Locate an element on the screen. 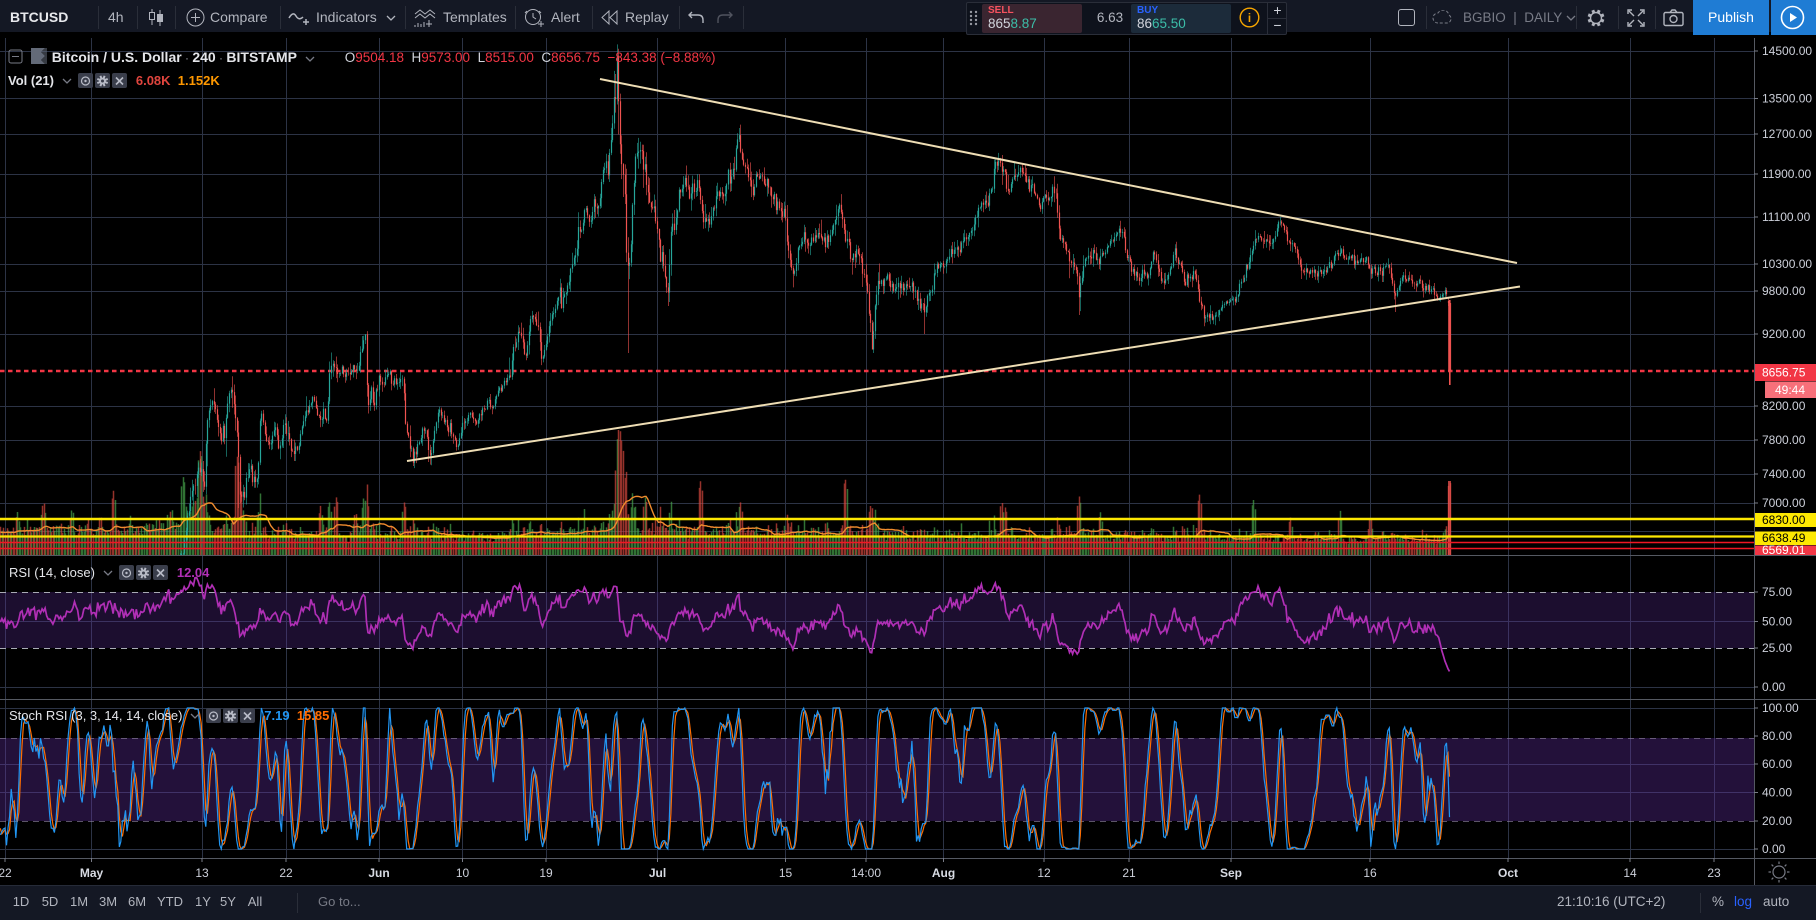 This screenshot has height=920, width=1816. svg-text: 11100.00 is located at coordinates (1786, 217).